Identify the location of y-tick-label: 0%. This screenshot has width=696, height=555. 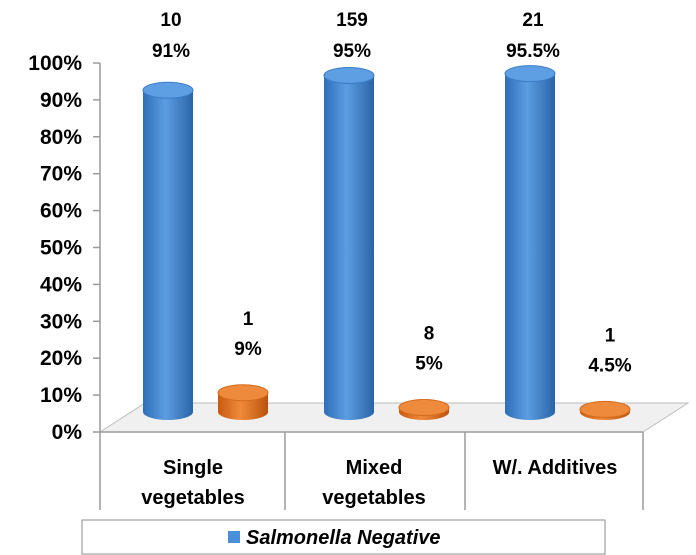
(67, 432).